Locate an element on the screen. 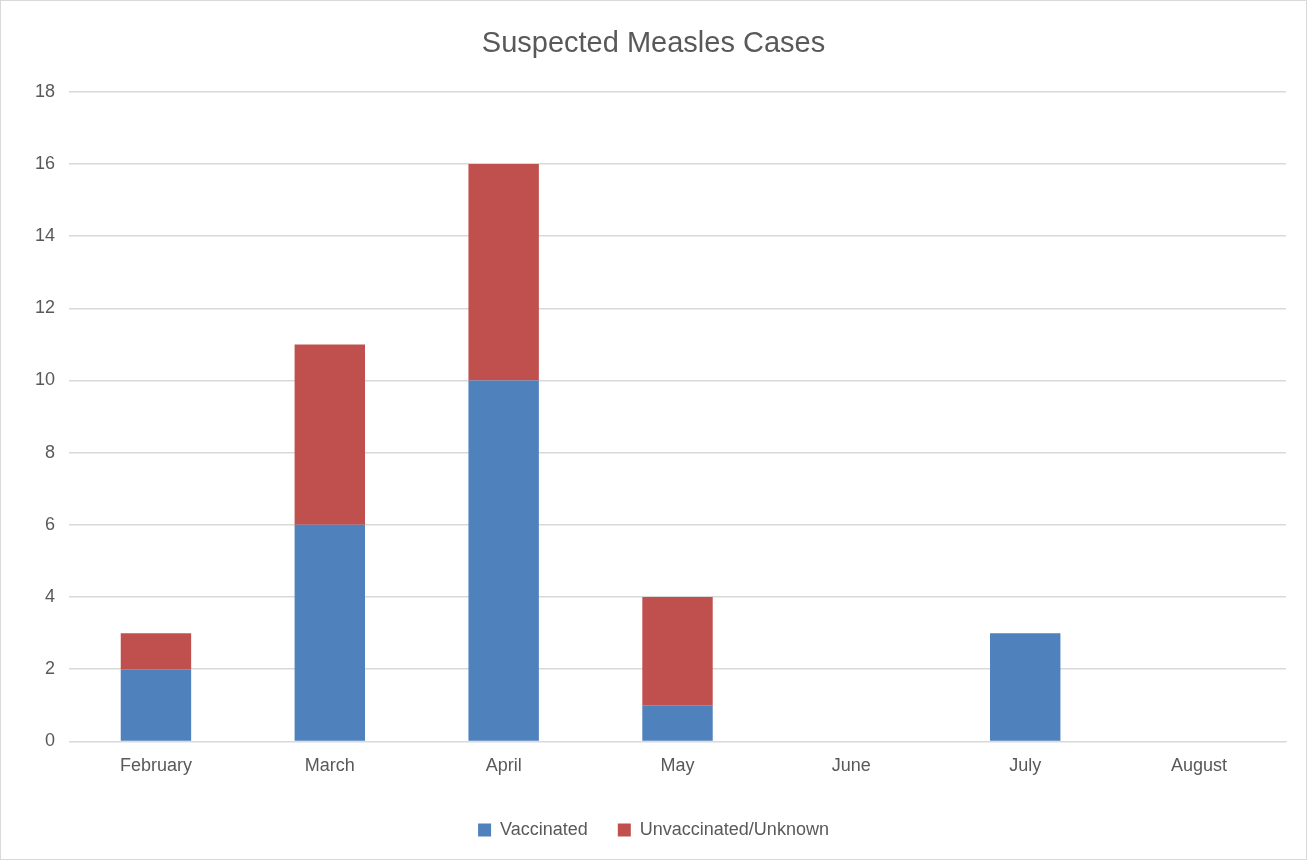 The height and width of the screenshot is (860, 1307). x-tick-label: May is located at coordinates (677, 765).